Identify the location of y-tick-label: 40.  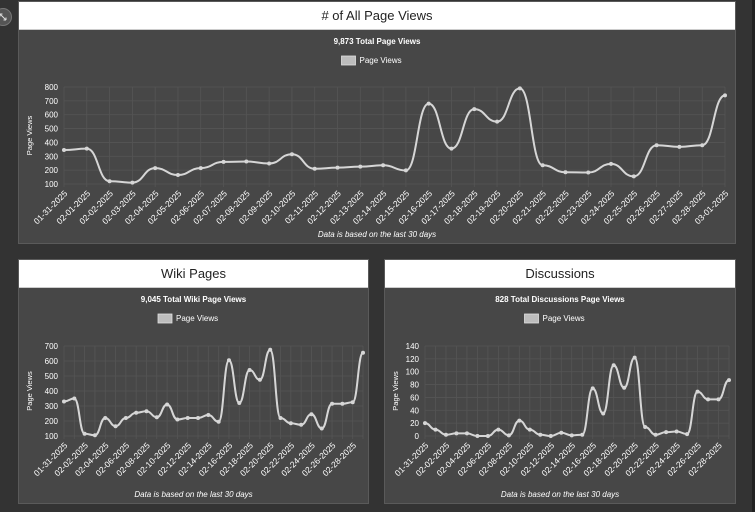
(414, 410).